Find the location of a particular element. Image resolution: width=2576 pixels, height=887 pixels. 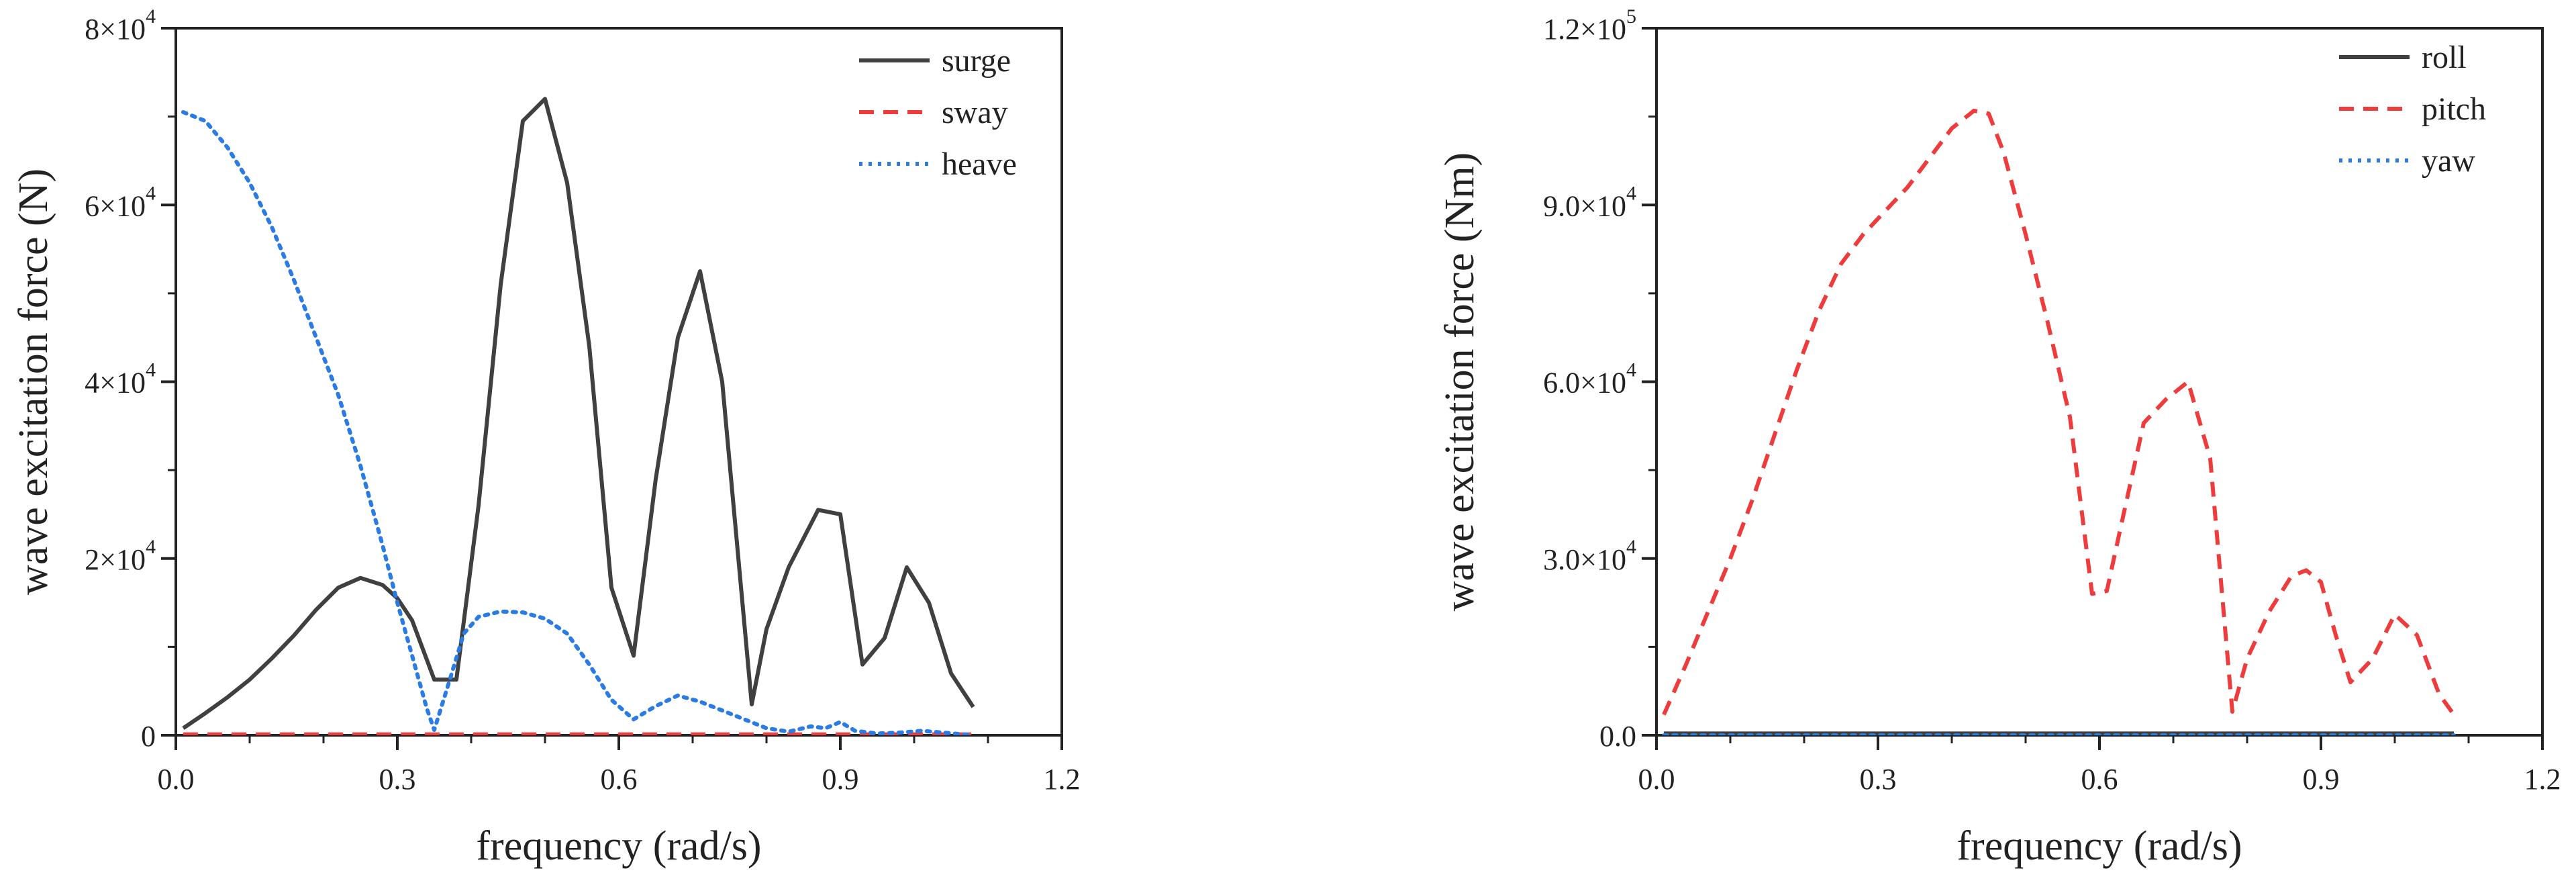

y-tick-mantissa: 0.0 is located at coordinates (1617, 736).